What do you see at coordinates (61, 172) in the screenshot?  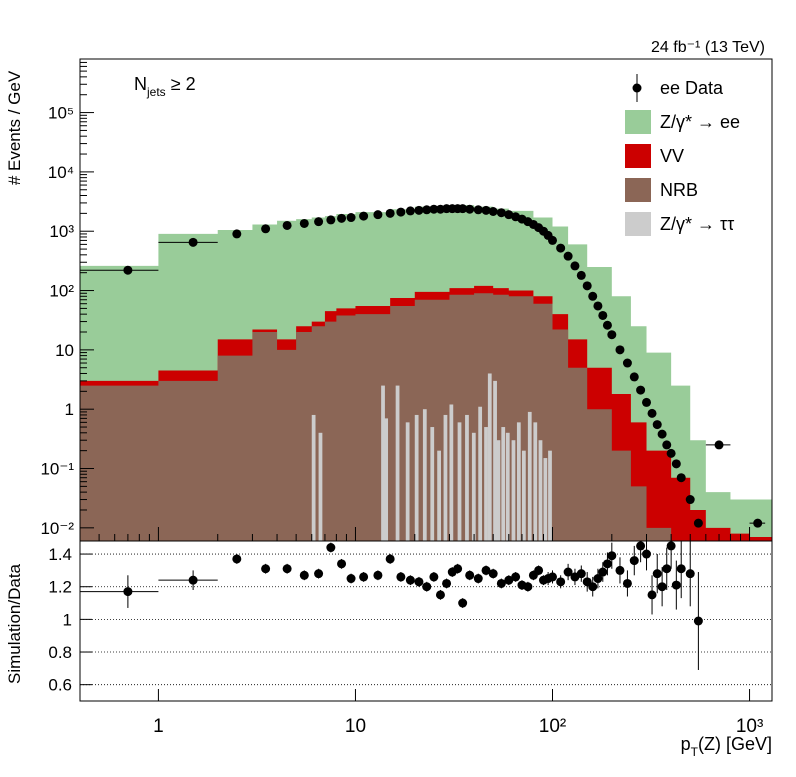 I see `y-tick-label: 10⁴` at bounding box center [61, 172].